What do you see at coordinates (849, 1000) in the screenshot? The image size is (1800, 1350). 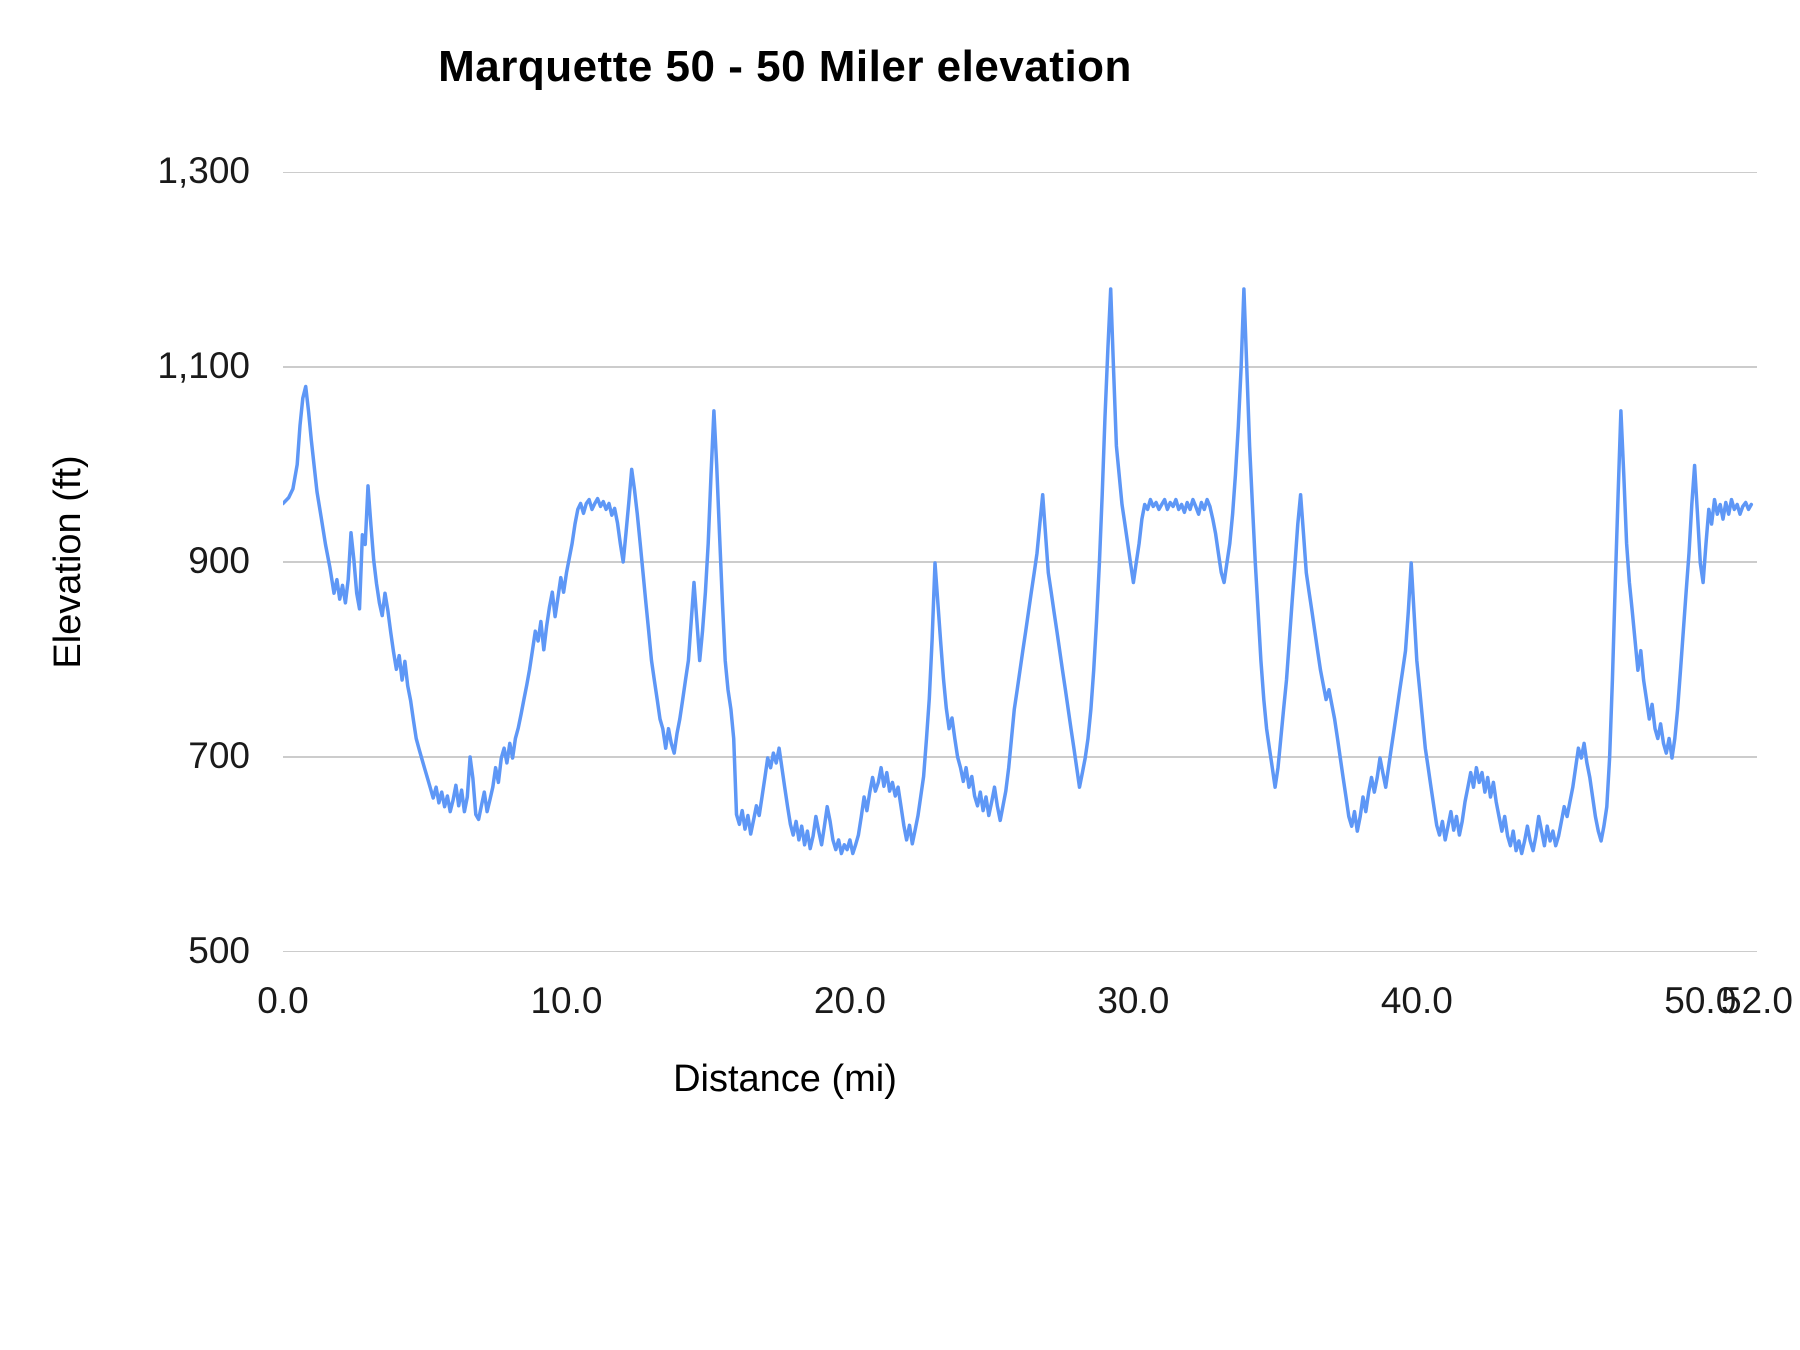 I see `x-tick-label: 20.0` at bounding box center [849, 1000].